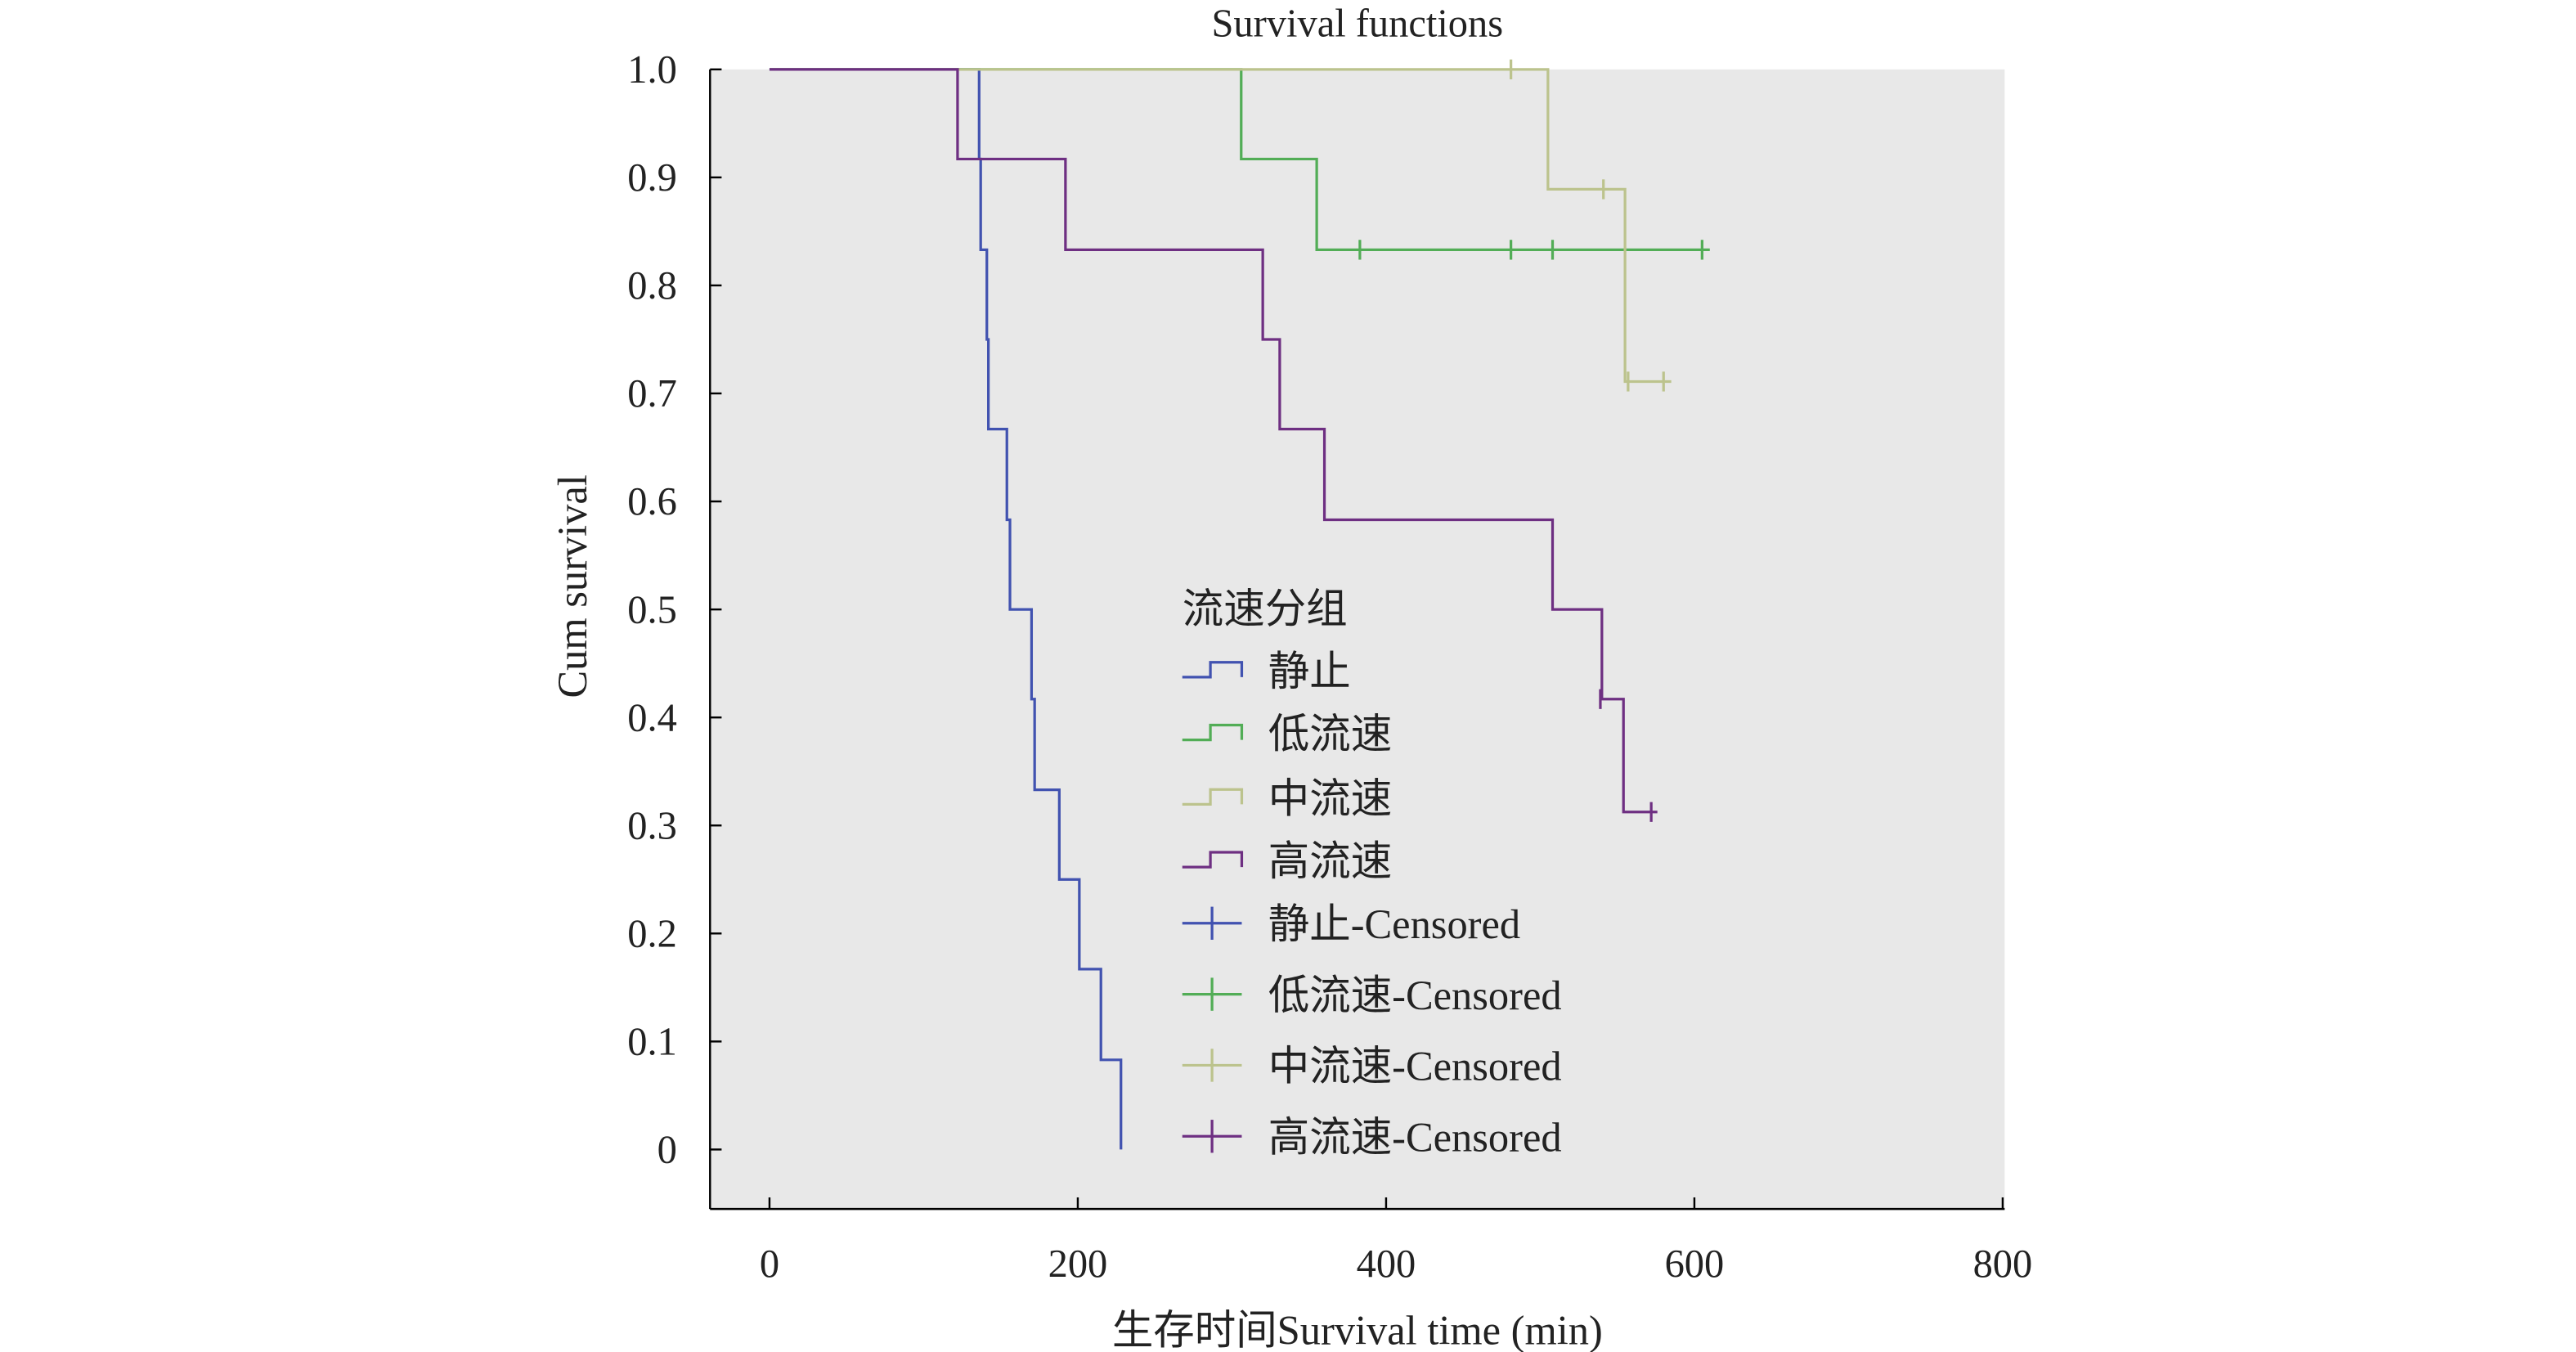 The image size is (2576, 1352). Describe the element at coordinates (652, 393) in the screenshot. I see `y-tick-label: 0.7` at that location.